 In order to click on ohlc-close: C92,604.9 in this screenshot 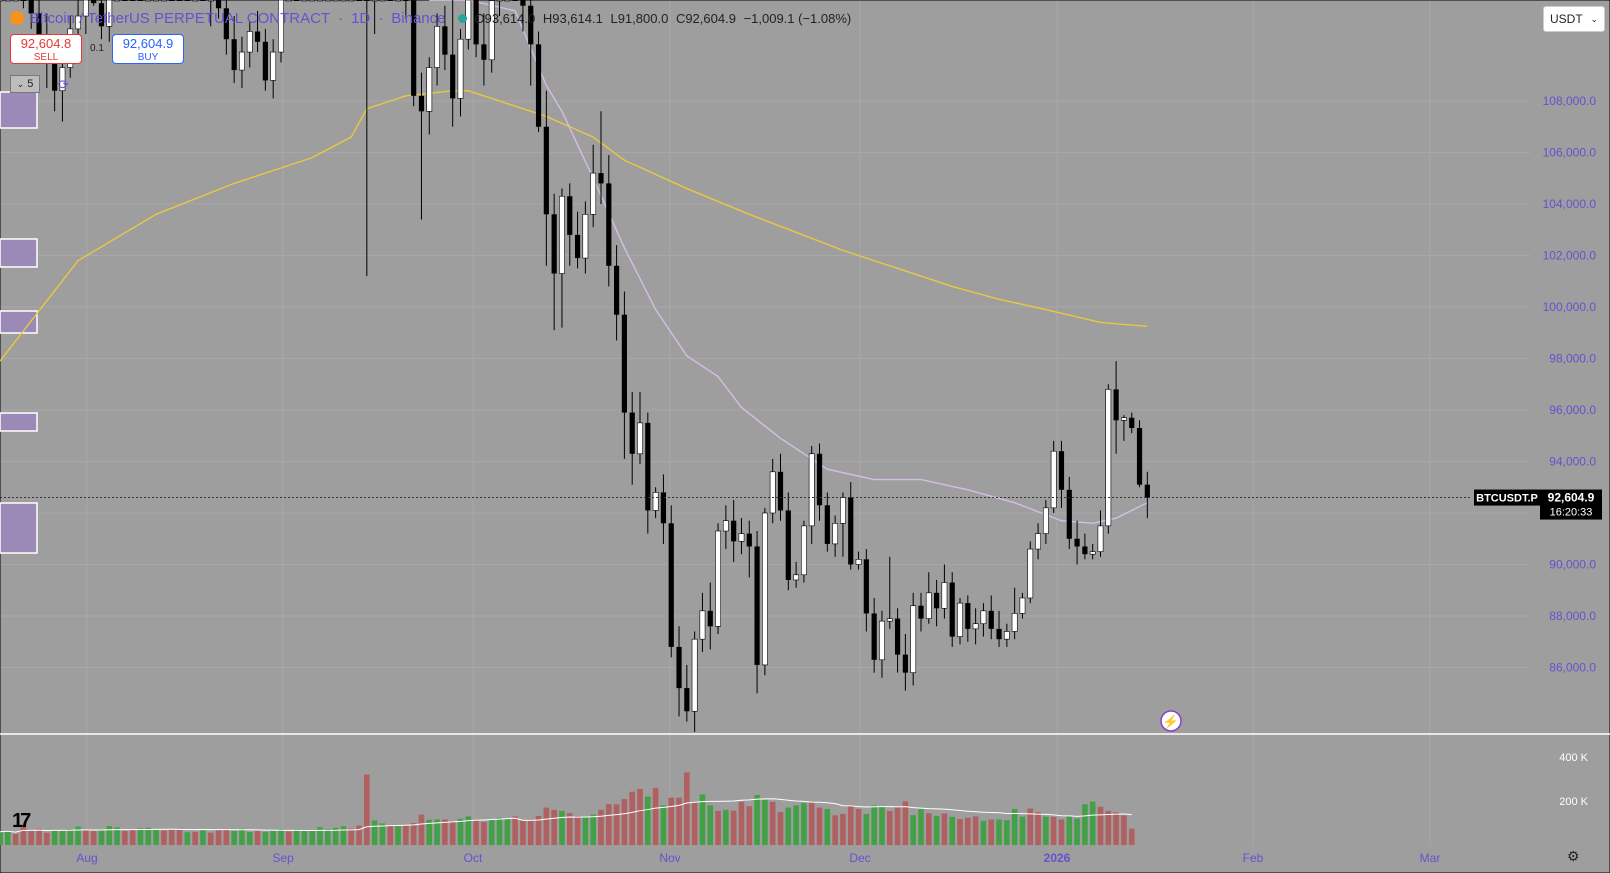, I will do `click(705, 18)`.